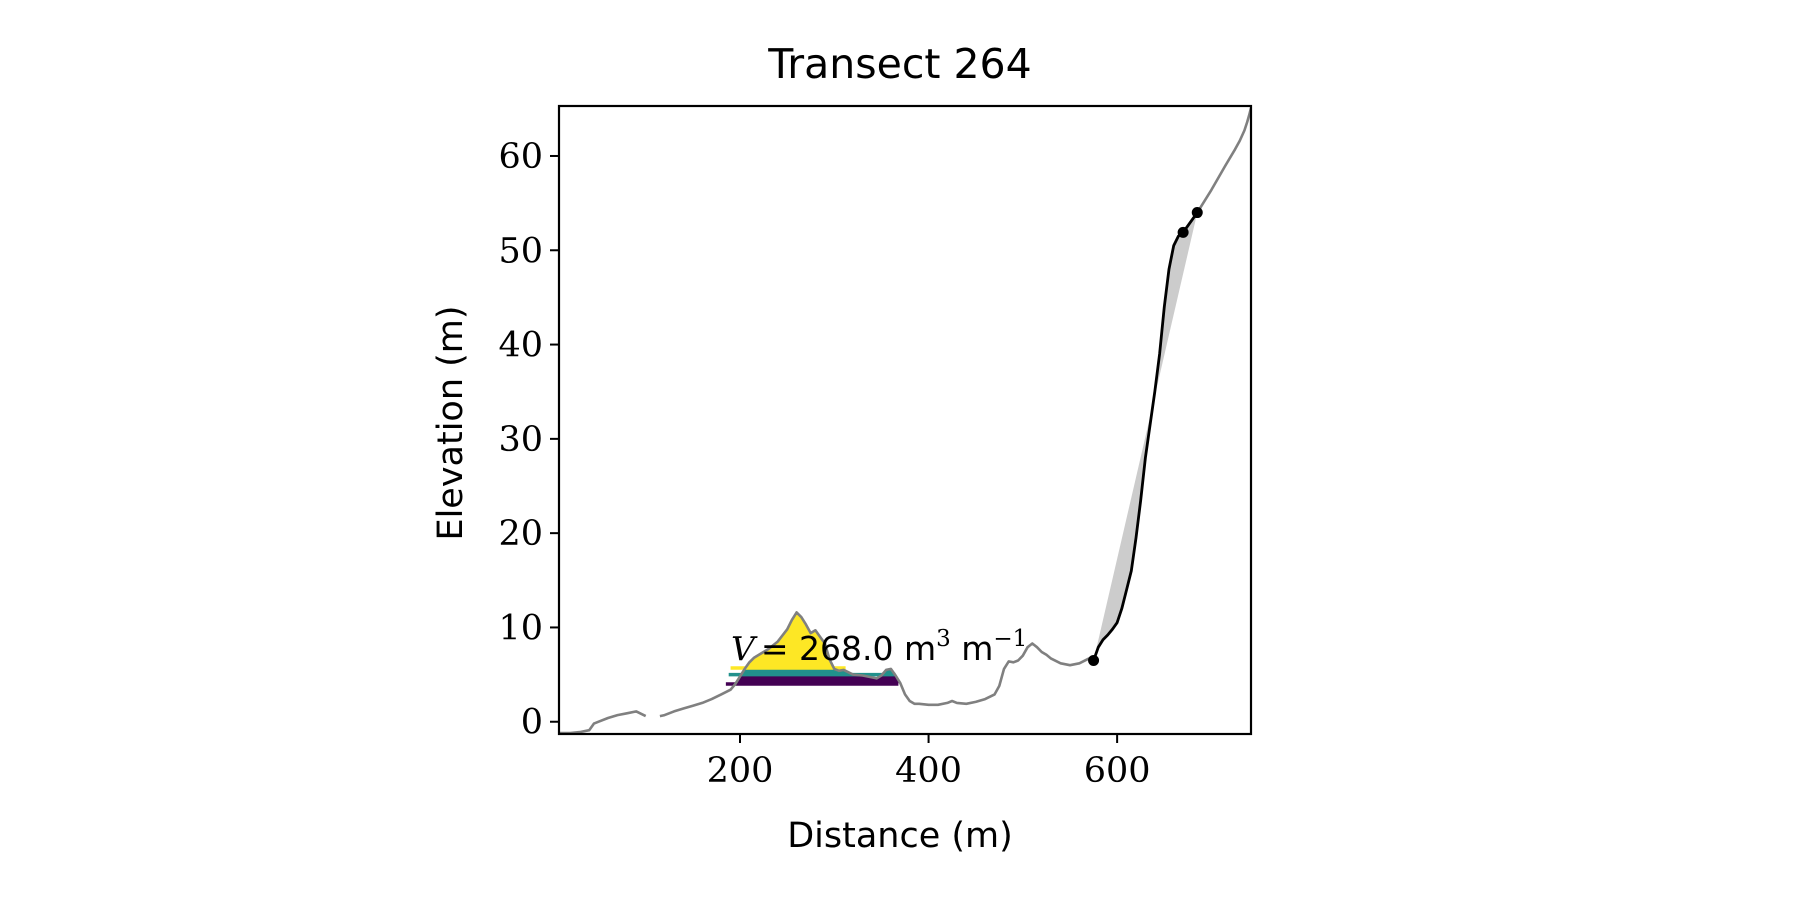 The height and width of the screenshot is (900, 1800). What do you see at coordinates (520, 628) in the screenshot?
I see `y-tick-label: 10` at bounding box center [520, 628].